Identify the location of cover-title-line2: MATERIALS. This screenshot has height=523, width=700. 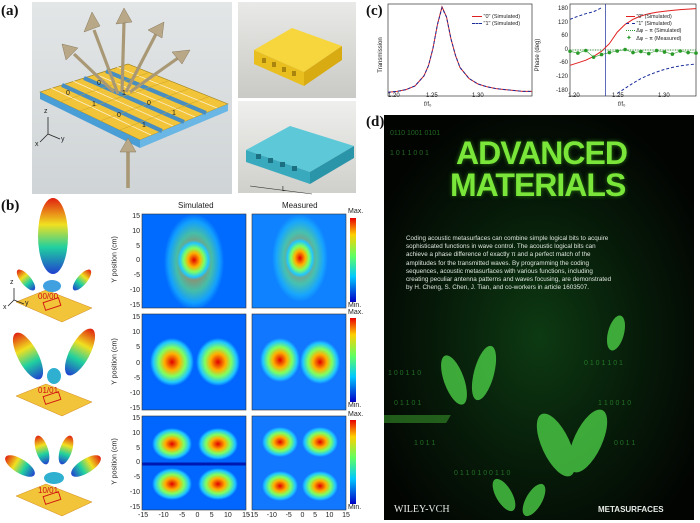
(538, 185).